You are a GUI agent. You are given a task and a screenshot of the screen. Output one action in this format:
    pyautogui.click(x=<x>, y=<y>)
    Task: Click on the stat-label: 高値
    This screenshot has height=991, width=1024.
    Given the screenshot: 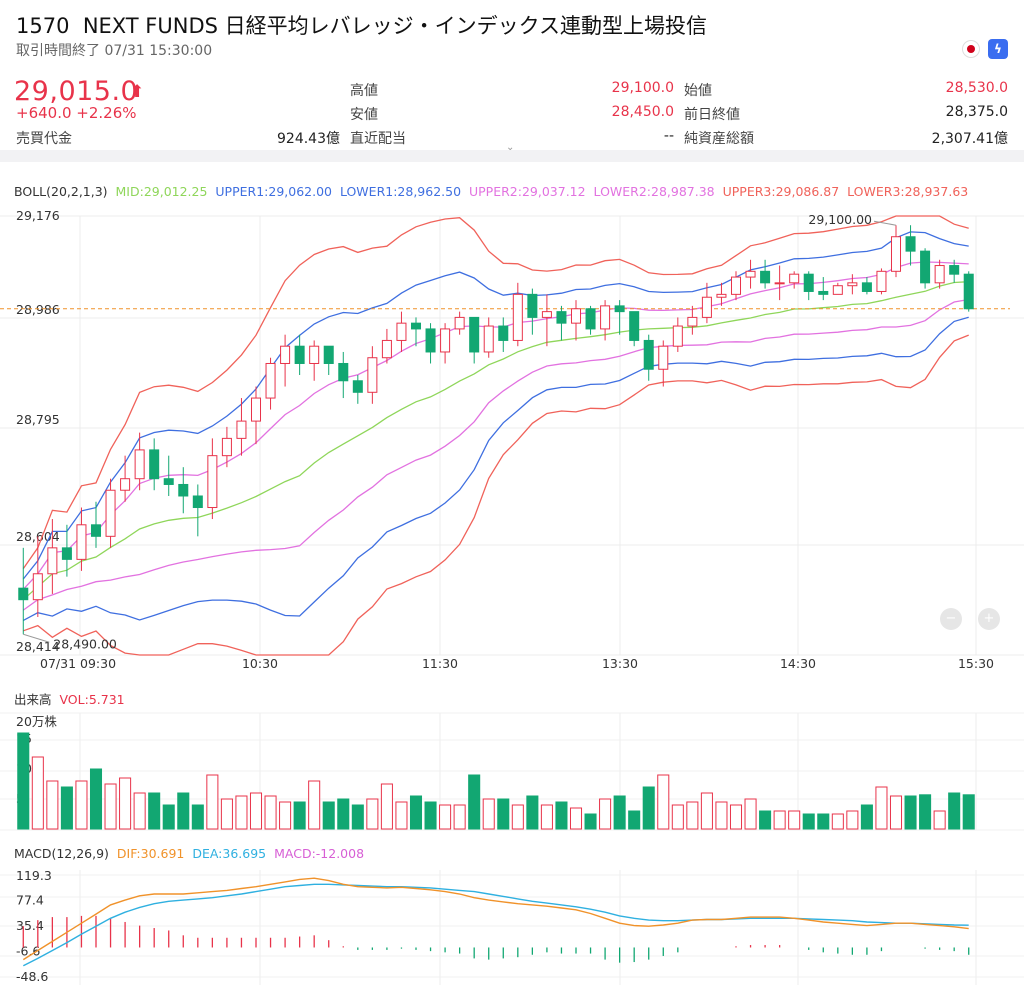 What is the action you would take?
    pyautogui.click(x=364, y=91)
    